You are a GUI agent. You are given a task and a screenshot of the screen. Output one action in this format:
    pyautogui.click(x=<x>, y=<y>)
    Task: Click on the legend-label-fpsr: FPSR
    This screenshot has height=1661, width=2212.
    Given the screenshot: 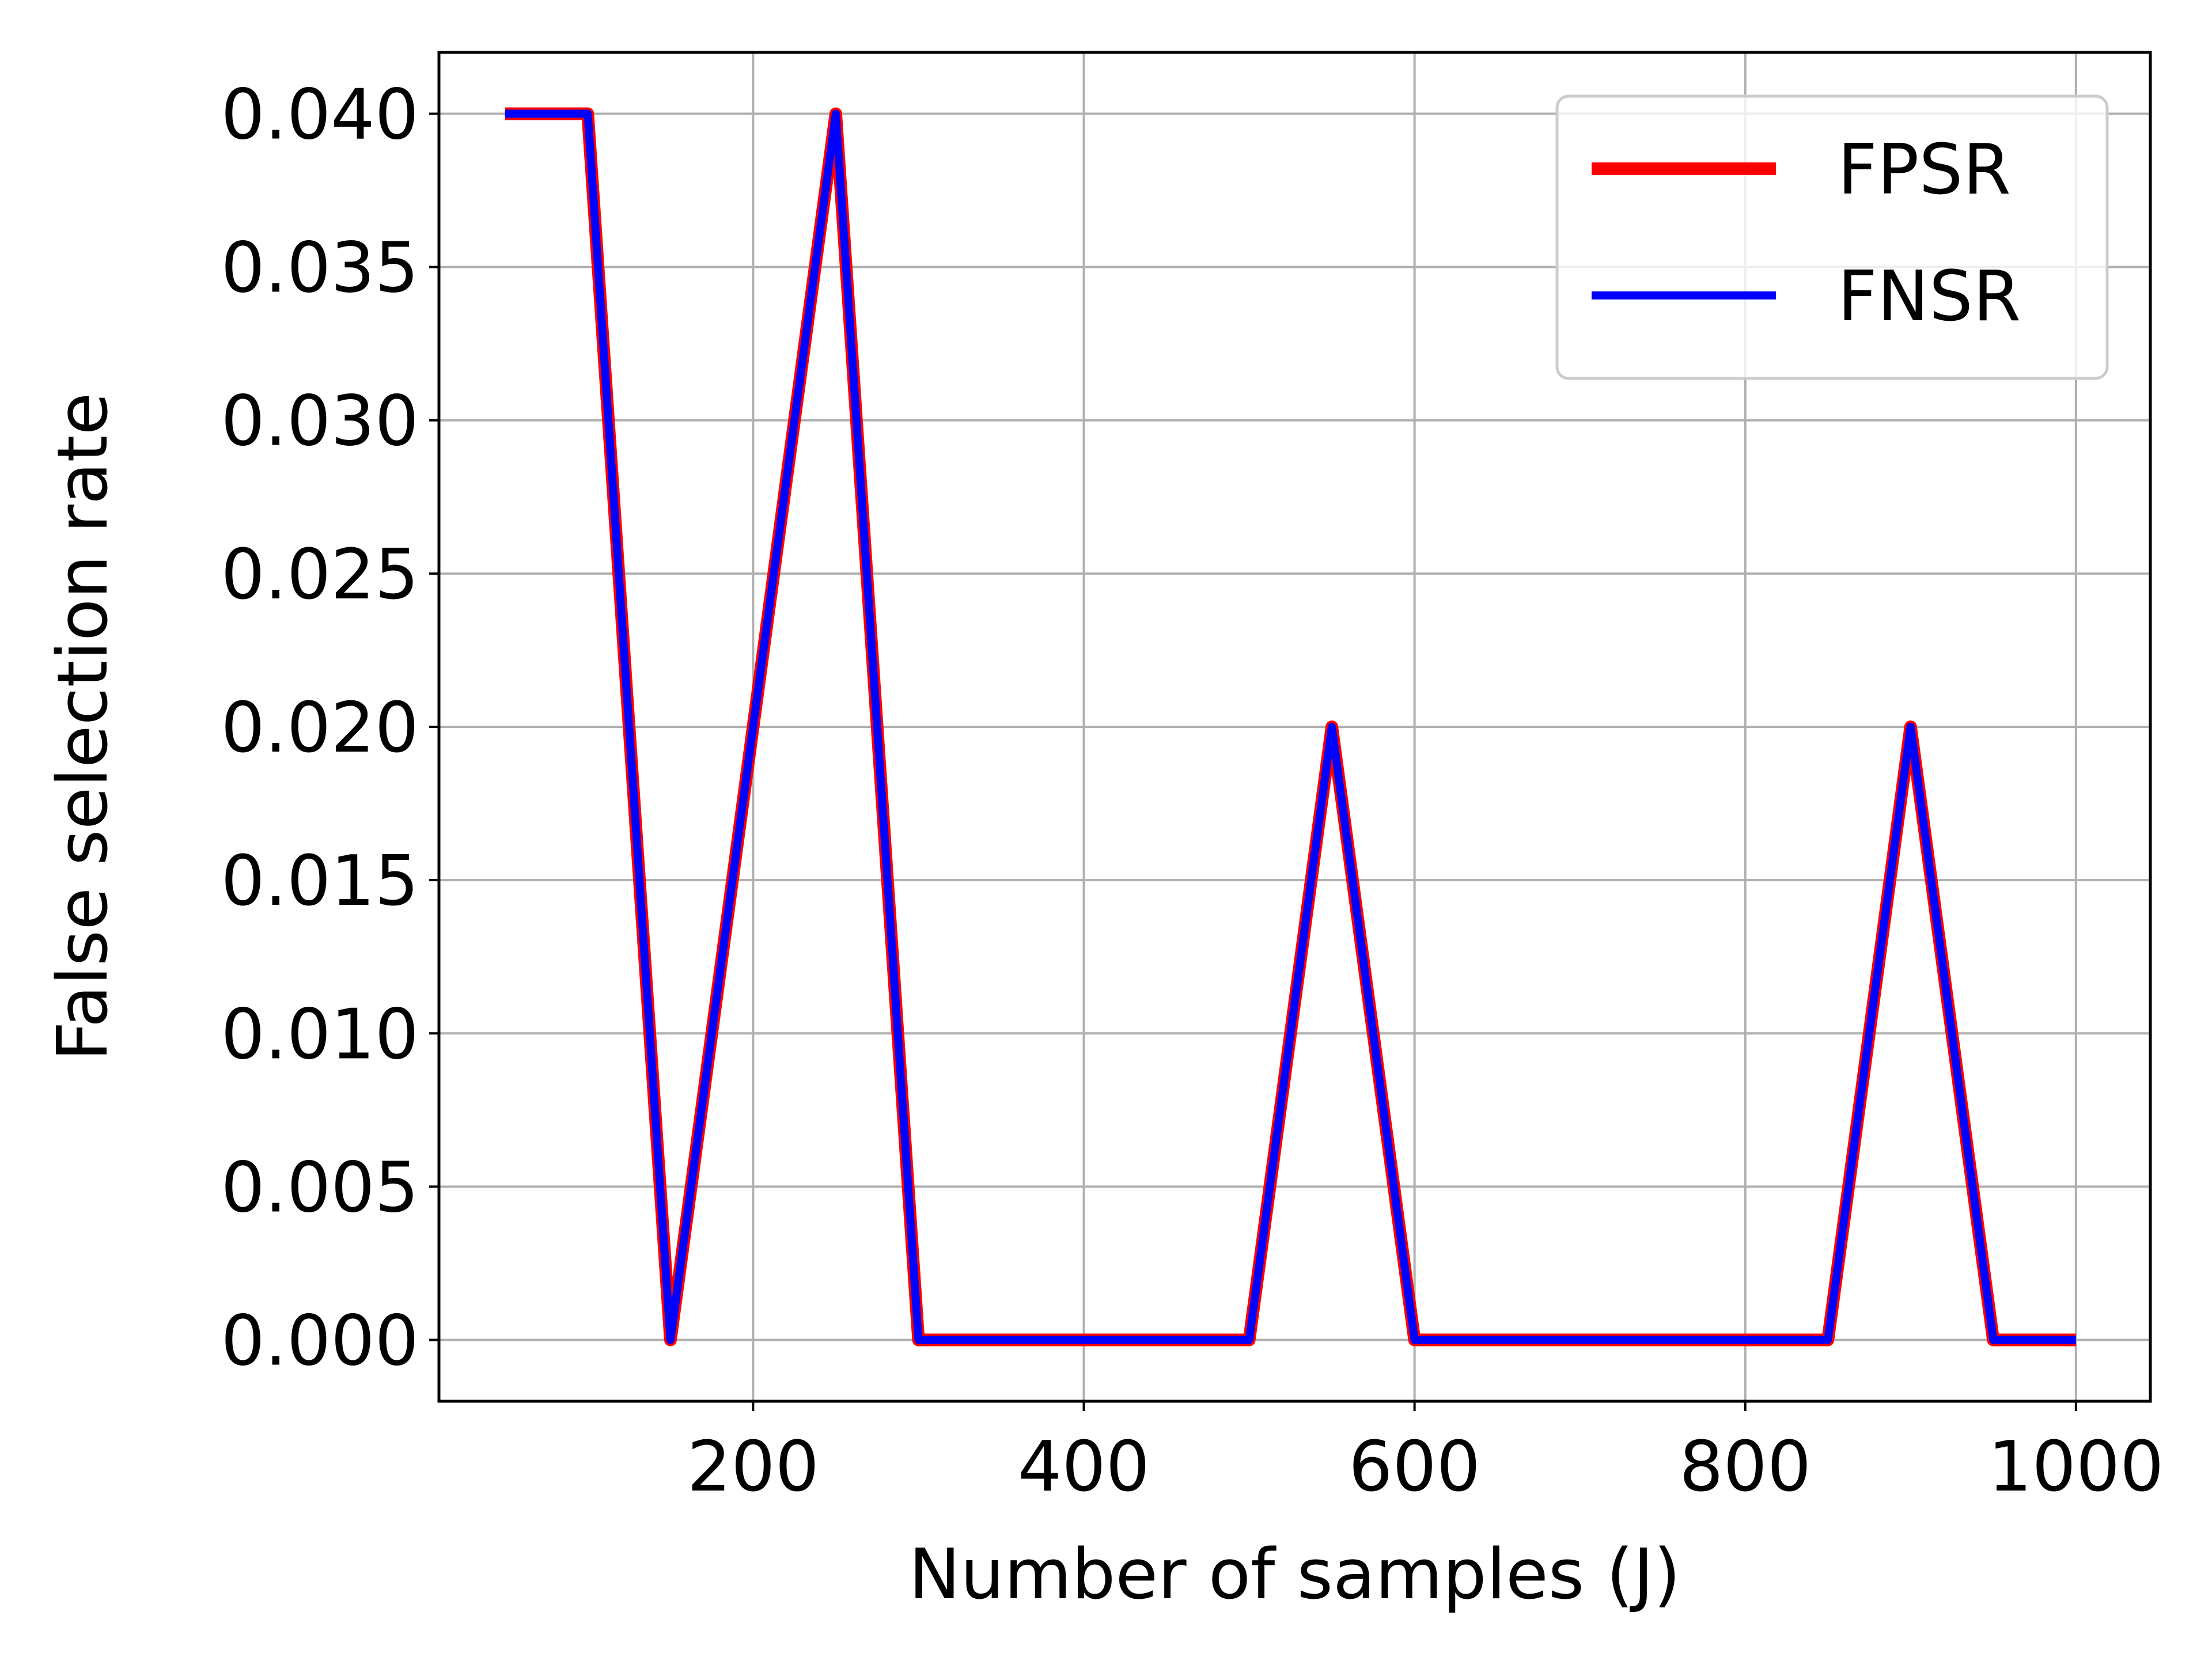 What is the action you would take?
    pyautogui.click(x=1924, y=170)
    